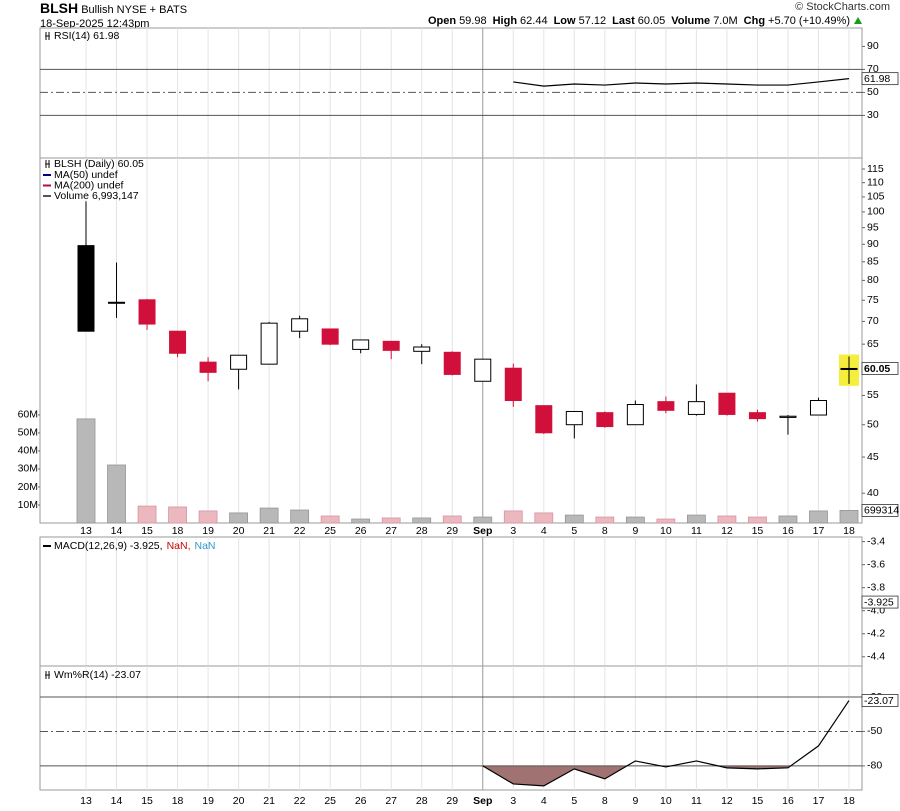 This screenshot has width=900, height=811. I want to click on volume-tick-label: 30M, so click(28, 469).